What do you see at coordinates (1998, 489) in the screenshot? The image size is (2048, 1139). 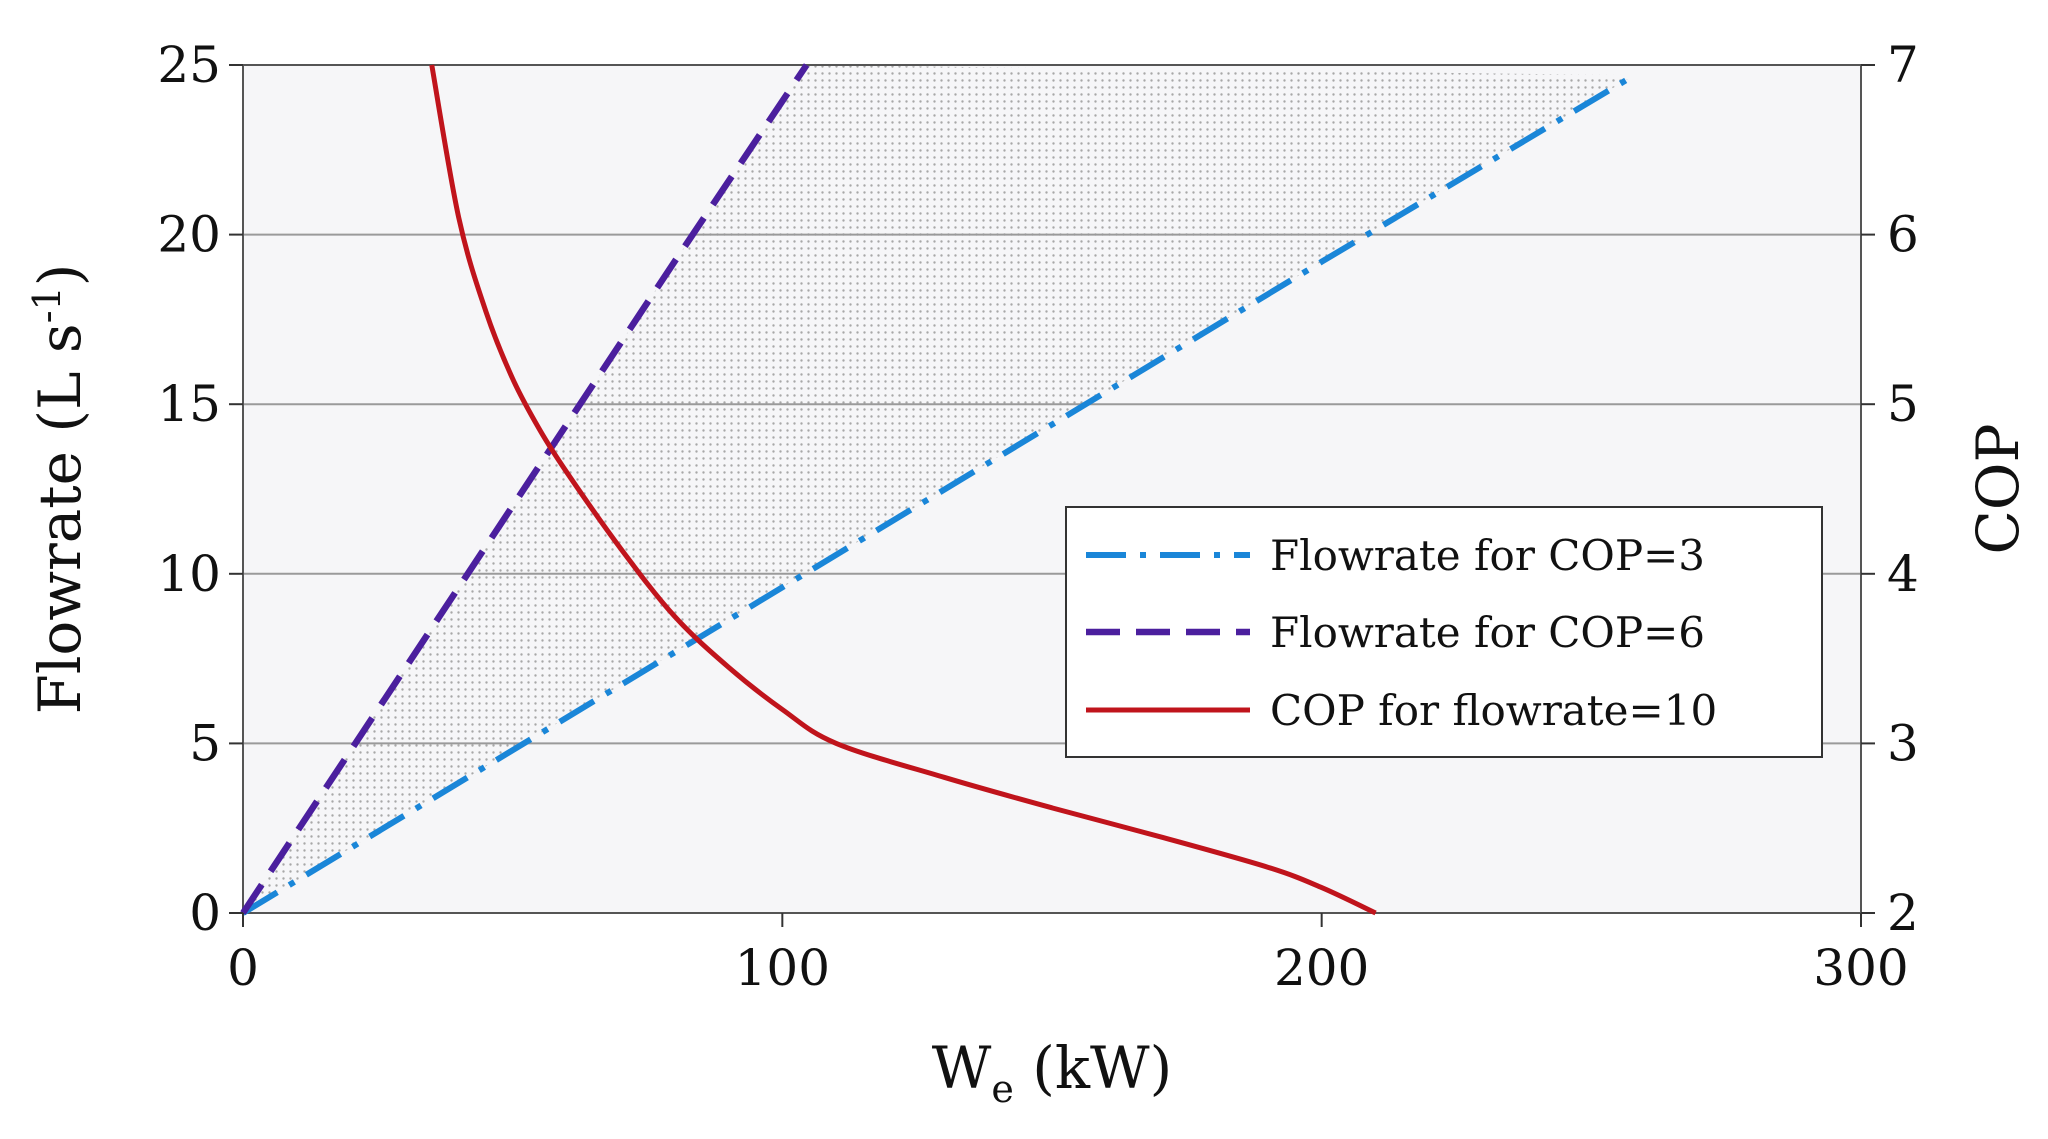 I see `y-axis-right-title: COP` at bounding box center [1998, 489].